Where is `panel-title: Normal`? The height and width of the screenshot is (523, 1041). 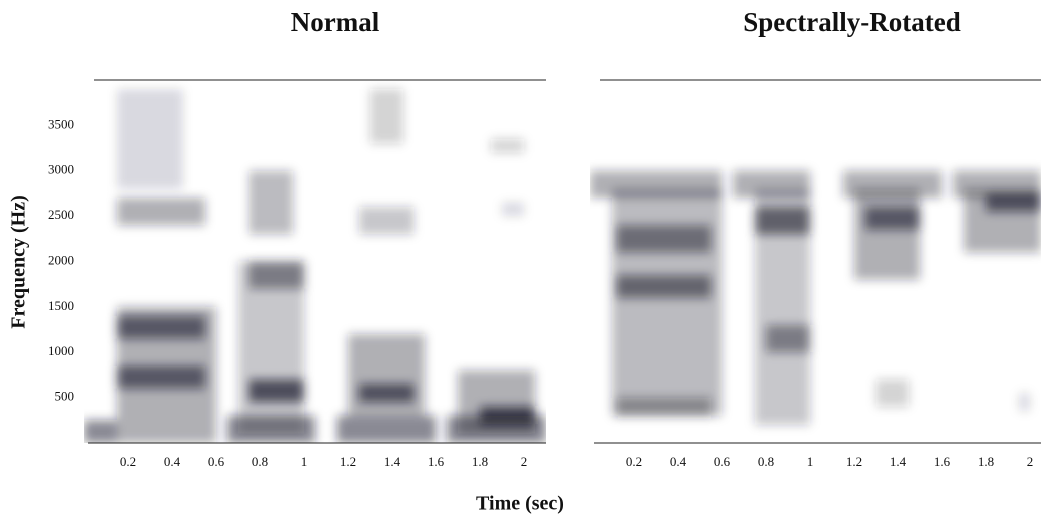
panel-title: Normal is located at coordinates (335, 22).